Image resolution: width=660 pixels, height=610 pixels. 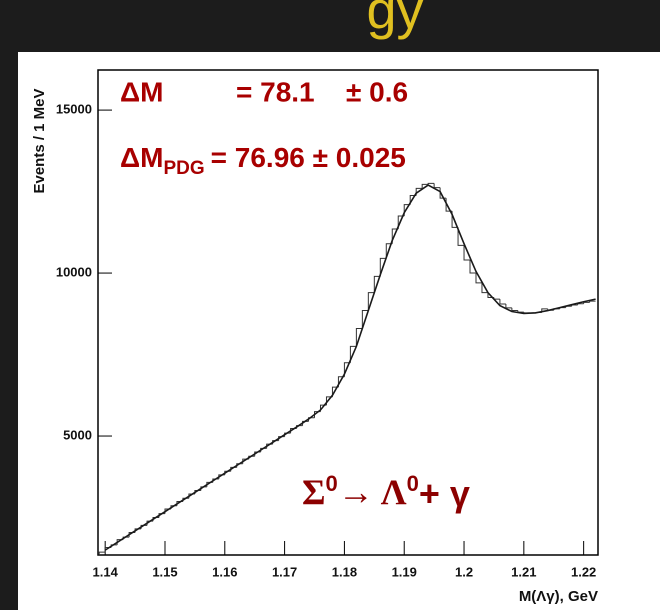 I want to click on x-axis-label: M(Λγ), GeV, so click(x=558, y=596).